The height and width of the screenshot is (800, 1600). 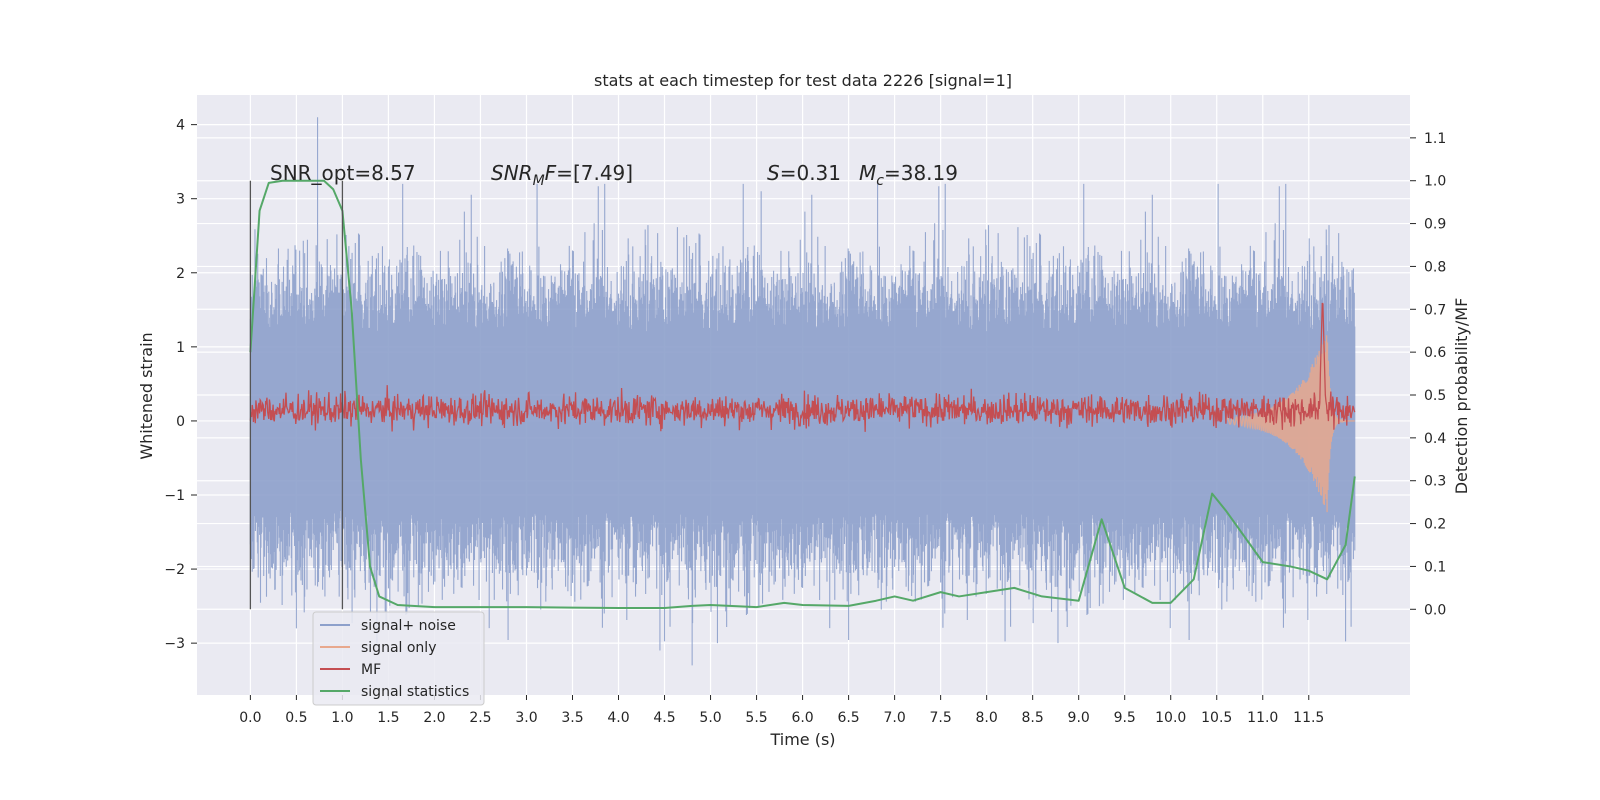 I want to click on y-tick-label-right: 0.6, so click(x=1435, y=353).